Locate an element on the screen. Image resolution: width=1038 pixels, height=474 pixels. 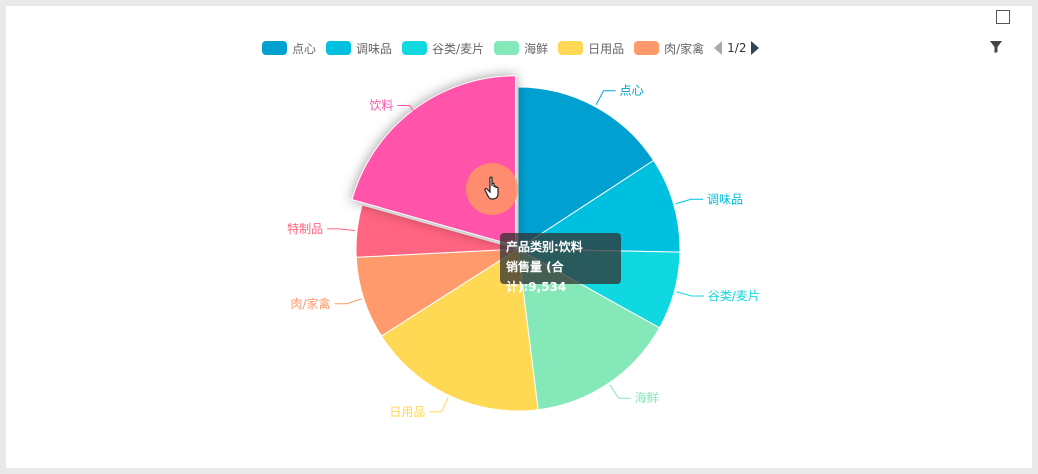
legend-item-5: 肉/家禽 is located at coordinates (669, 48).